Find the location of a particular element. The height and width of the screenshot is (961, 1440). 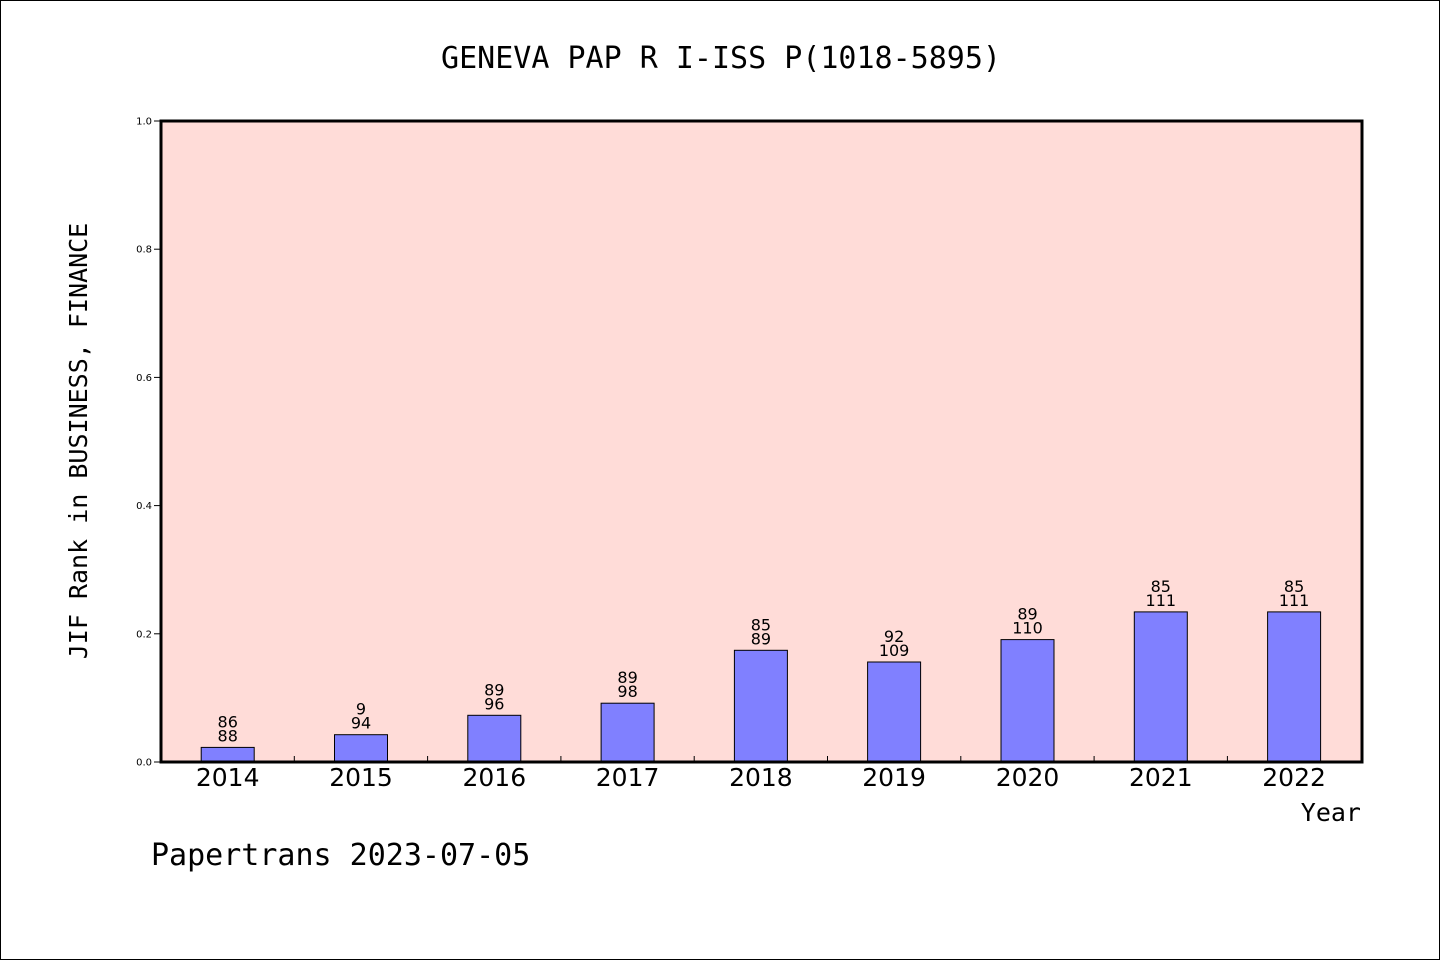

bar-2018 is located at coordinates (760, 706).